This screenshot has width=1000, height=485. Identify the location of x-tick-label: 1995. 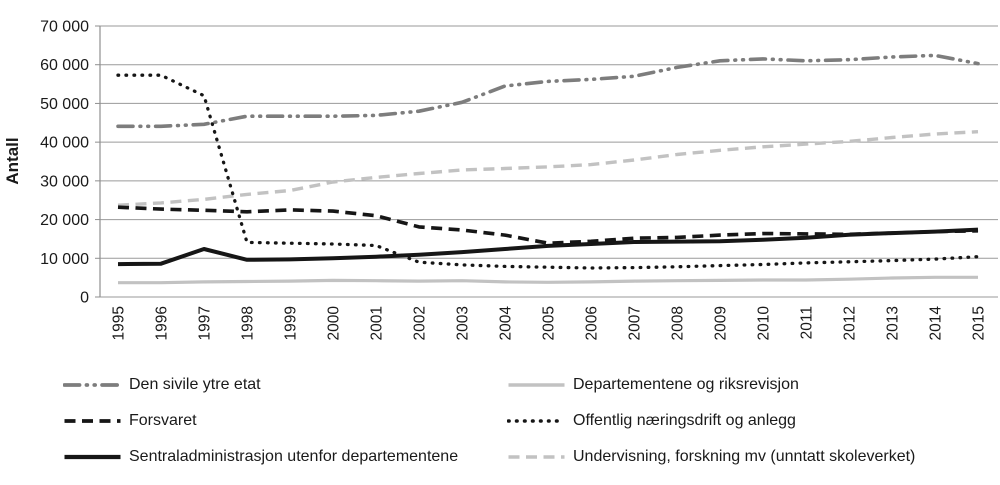
(119, 323).